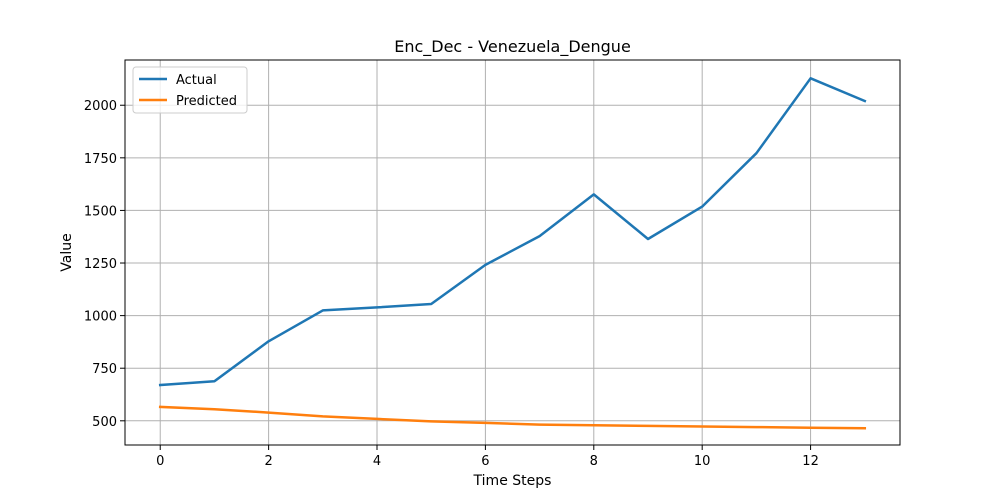 The width and height of the screenshot is (1000, 500). What do you see at coordinates (100, 106) in the screenshot?
I see `y-tick-label: 2000` at bounding box center [100, 106].